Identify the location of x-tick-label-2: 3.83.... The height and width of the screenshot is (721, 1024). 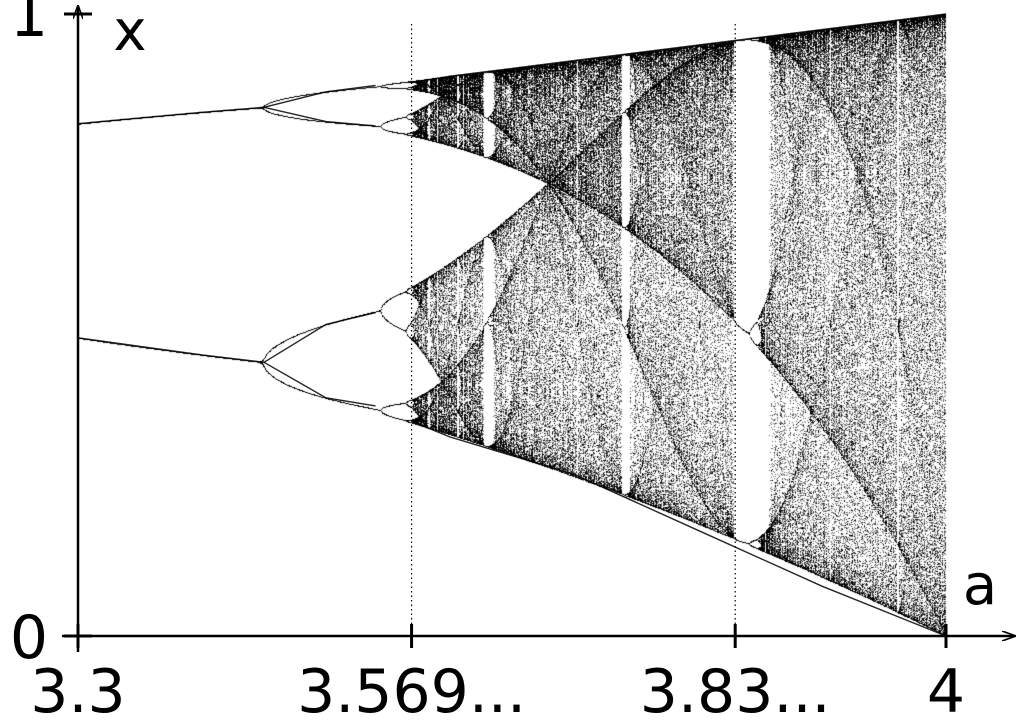
(735, 689).